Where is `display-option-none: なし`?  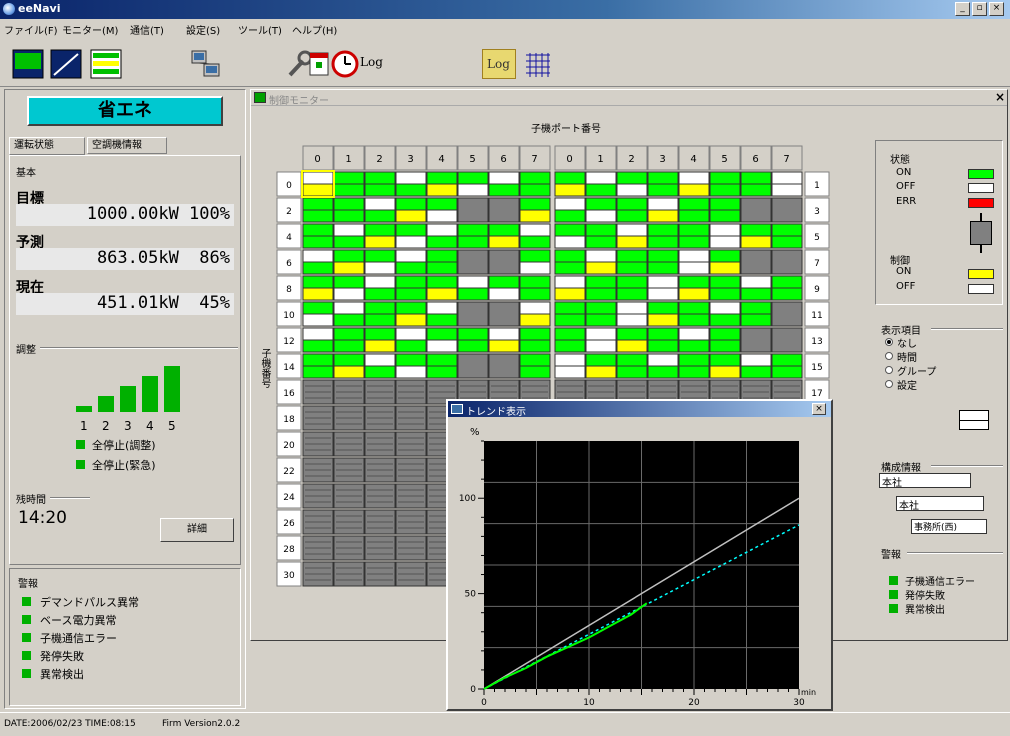 display-option-none: なし is located at coordinates (907, 344).